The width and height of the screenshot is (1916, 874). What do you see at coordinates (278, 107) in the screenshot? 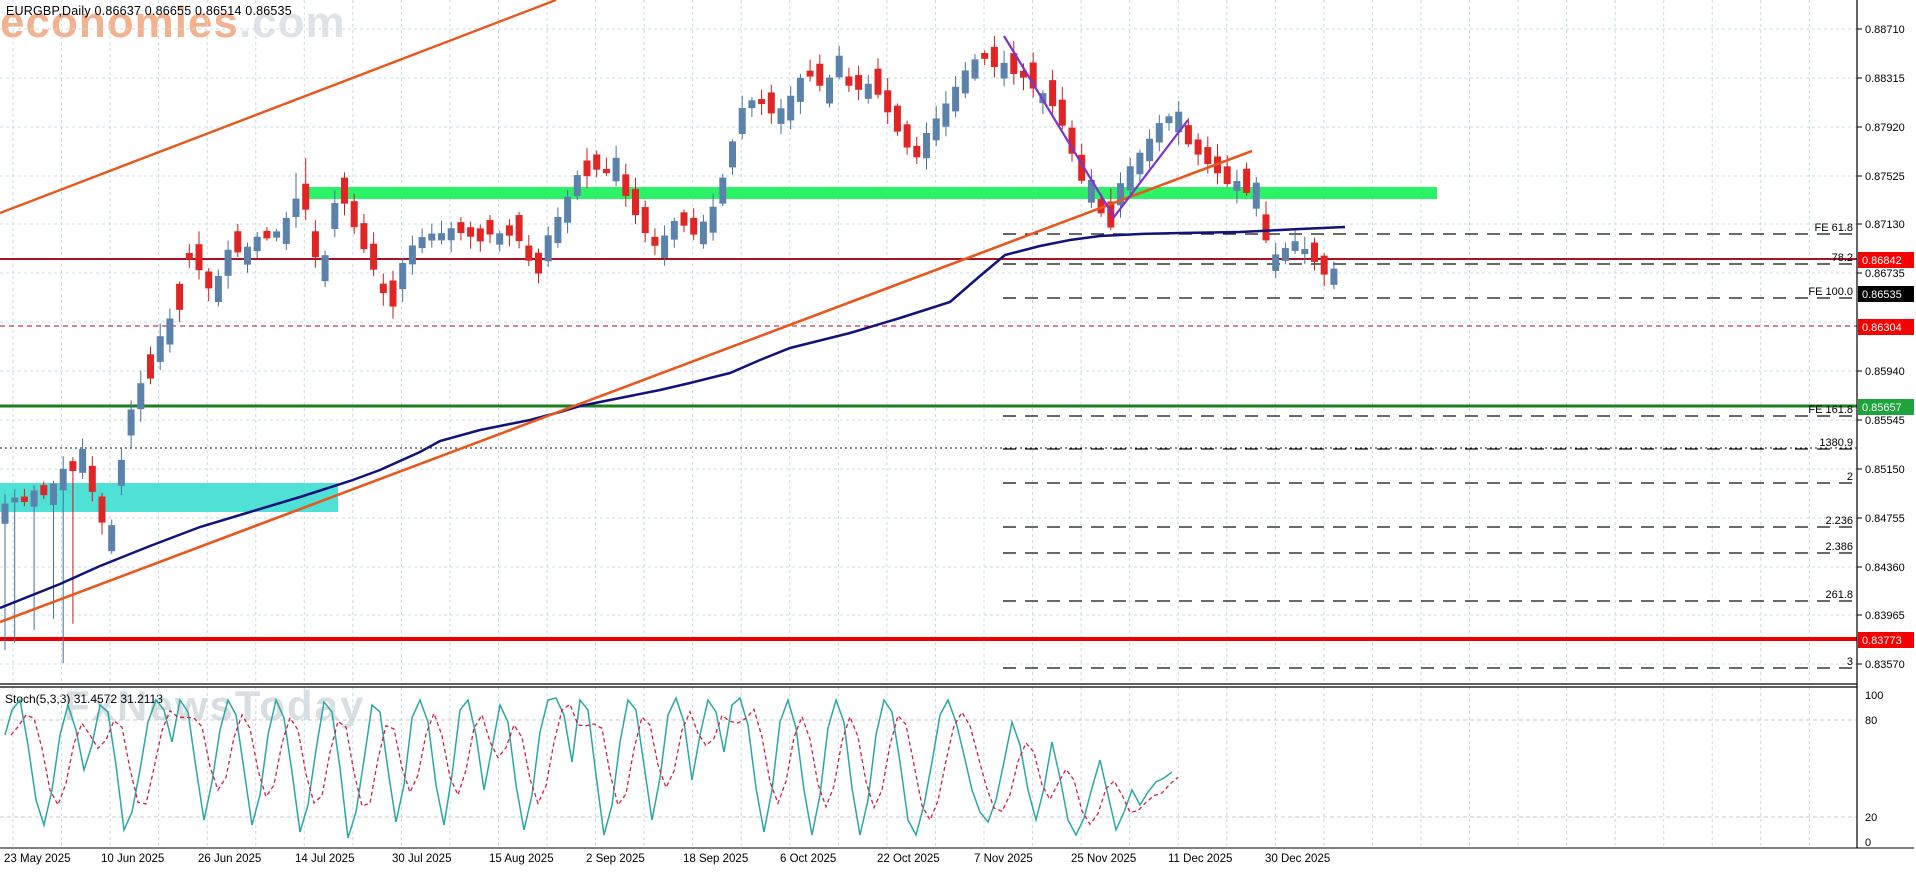
I see `channel-upper-orange` at bounding box center [278, 107].